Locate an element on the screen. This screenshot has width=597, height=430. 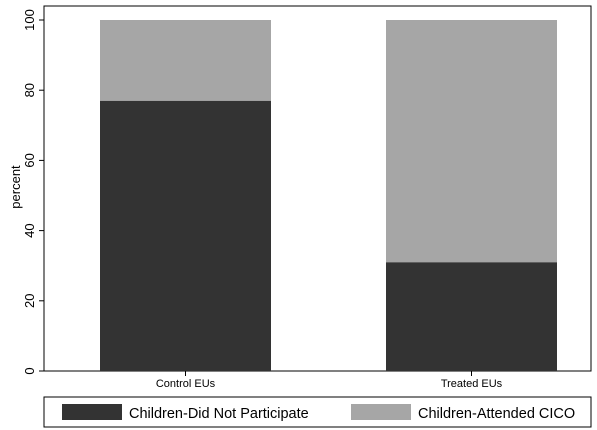
y-tick-label: 60 is located at coordinates (29, 160).